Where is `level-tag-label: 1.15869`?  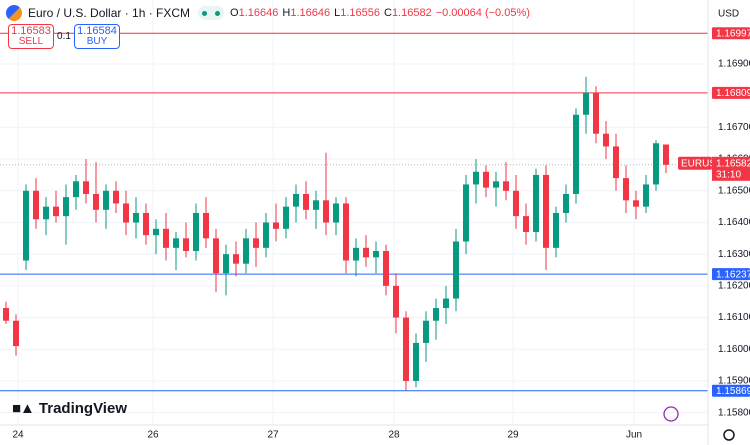
level-tag-label: 1.15869 is located at coordinates (733, 391).